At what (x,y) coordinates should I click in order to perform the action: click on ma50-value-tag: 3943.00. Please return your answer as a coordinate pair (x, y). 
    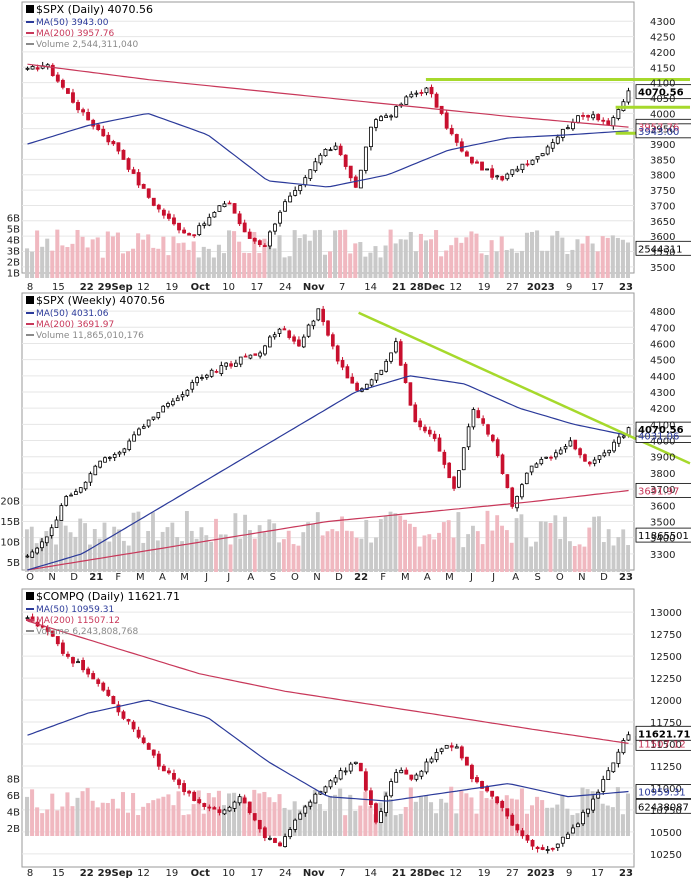
    Looking at the image, I should click on (658, 132).